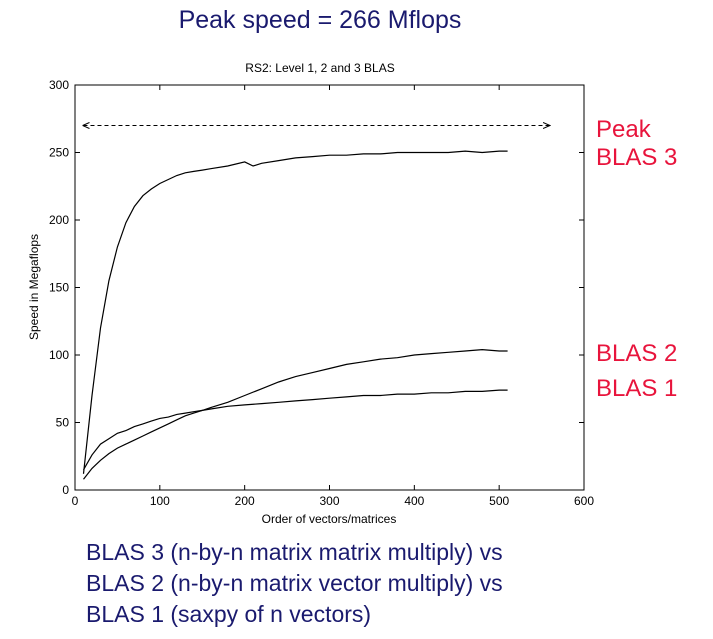 The height and width of the screenshot is (639, 713). I want to click on chart-title: RS2: Level 1, 2 and 3 BLAS, so click(319, 68).